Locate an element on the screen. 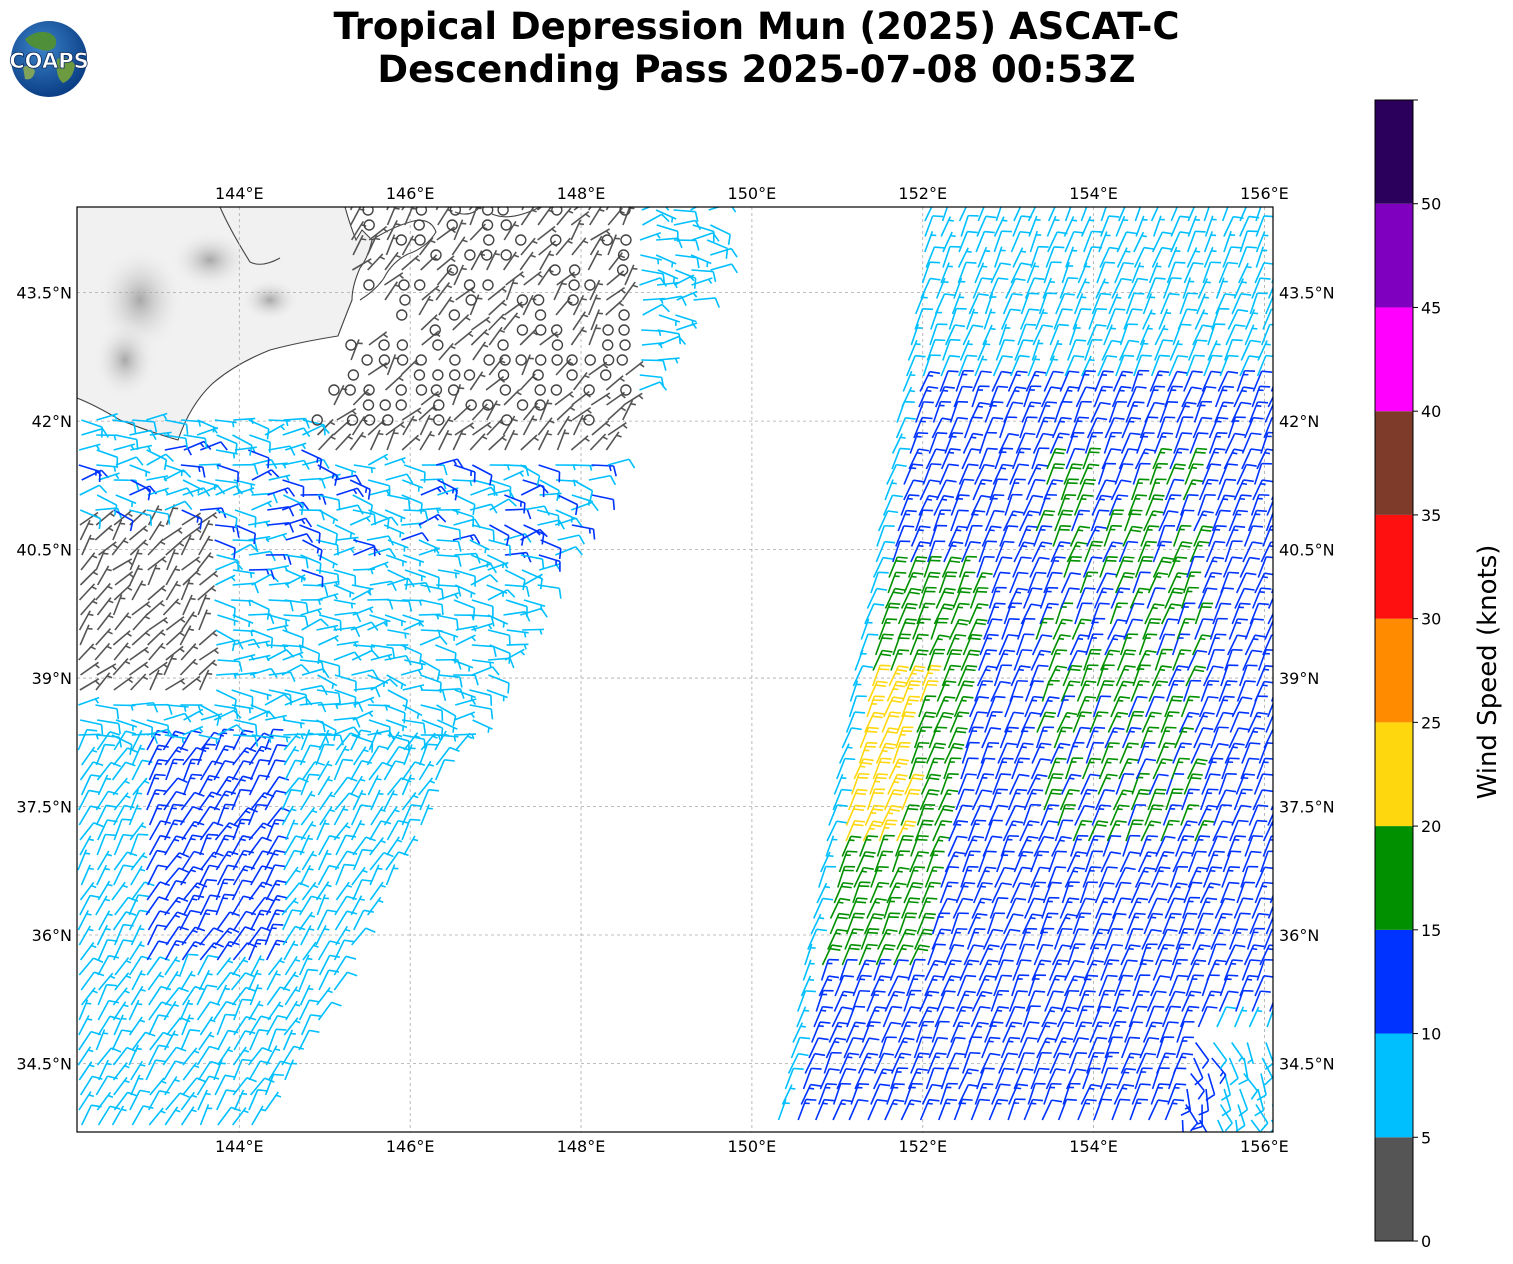  chart-title-line-1: Tropical Depression Mun (2025) ASCAT-C is located at coordinates (756, 26).